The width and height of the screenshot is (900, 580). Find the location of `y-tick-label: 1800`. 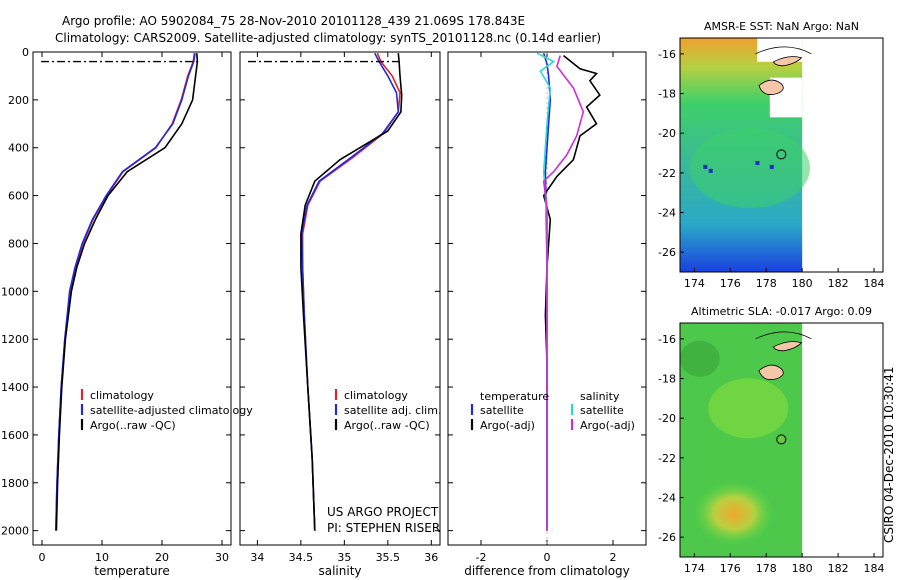

y-tick-label: 1800 is located at coordinates (15, 483).